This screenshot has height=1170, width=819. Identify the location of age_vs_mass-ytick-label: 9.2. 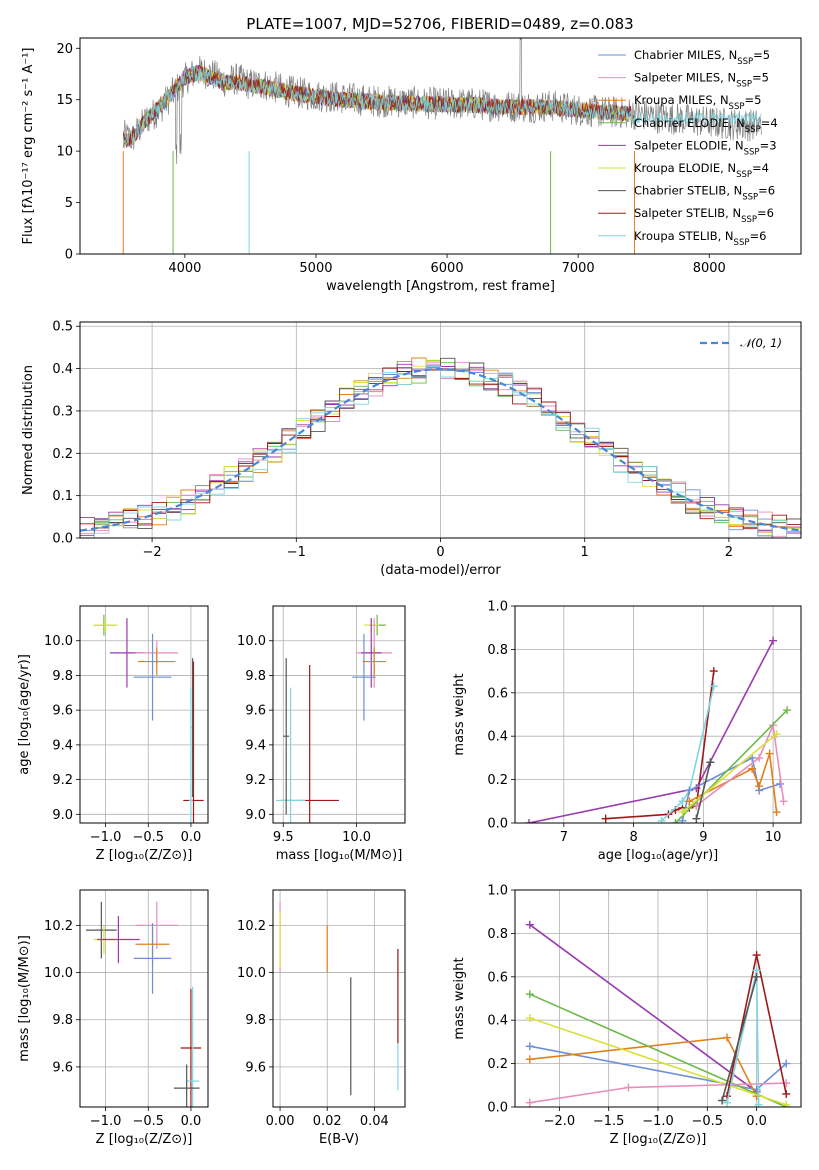
(255, 780).